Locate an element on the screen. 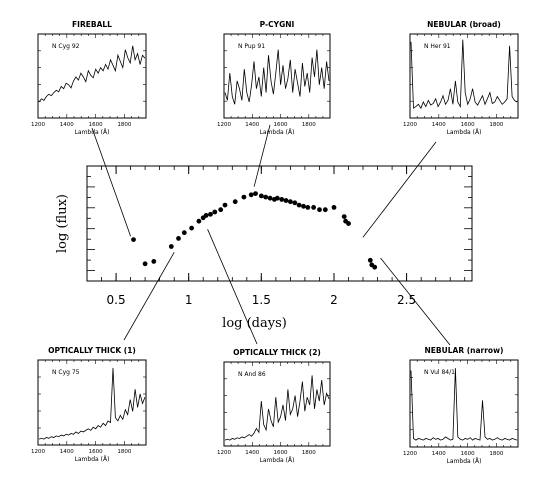 The height and width of the screenshot is (492, 552). panel-title: P-CYGNI is located at coordinates (277, 24).